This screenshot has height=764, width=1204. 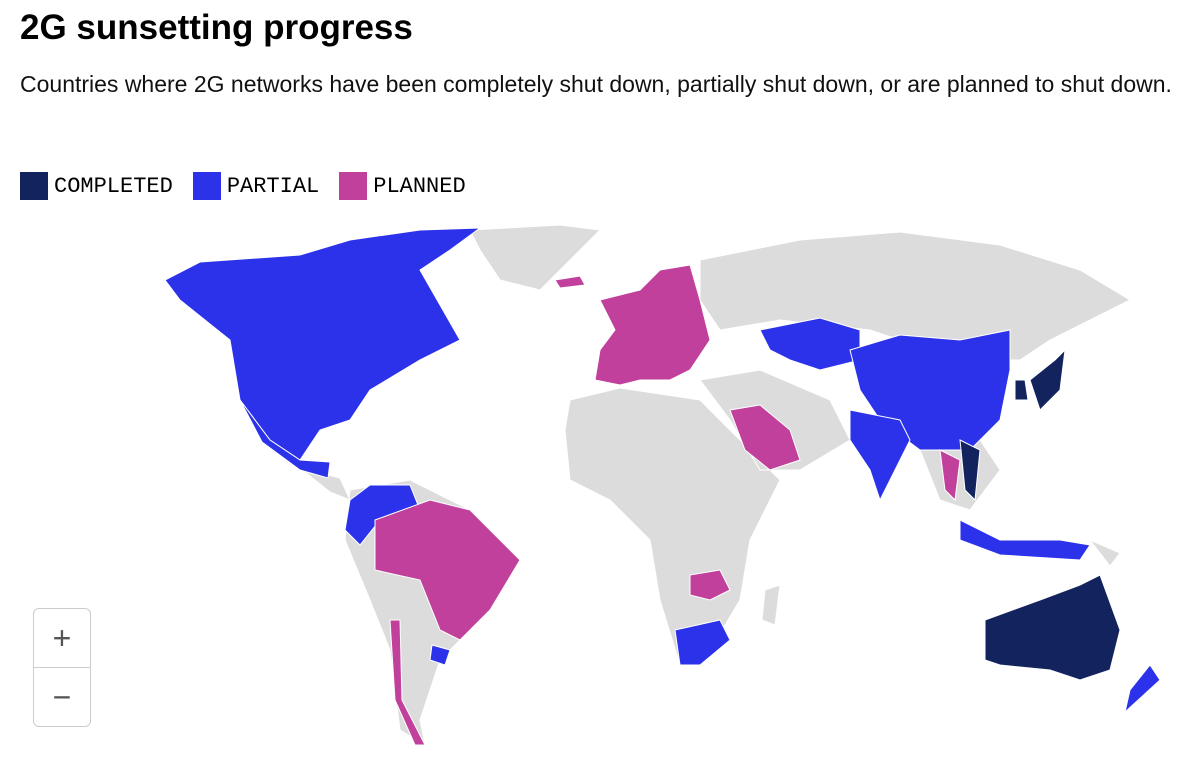 What do you see at coordinates (113, 186) in the screenshot?
I see `legend-label: COMPLETED` at bounding box center [113, 186].